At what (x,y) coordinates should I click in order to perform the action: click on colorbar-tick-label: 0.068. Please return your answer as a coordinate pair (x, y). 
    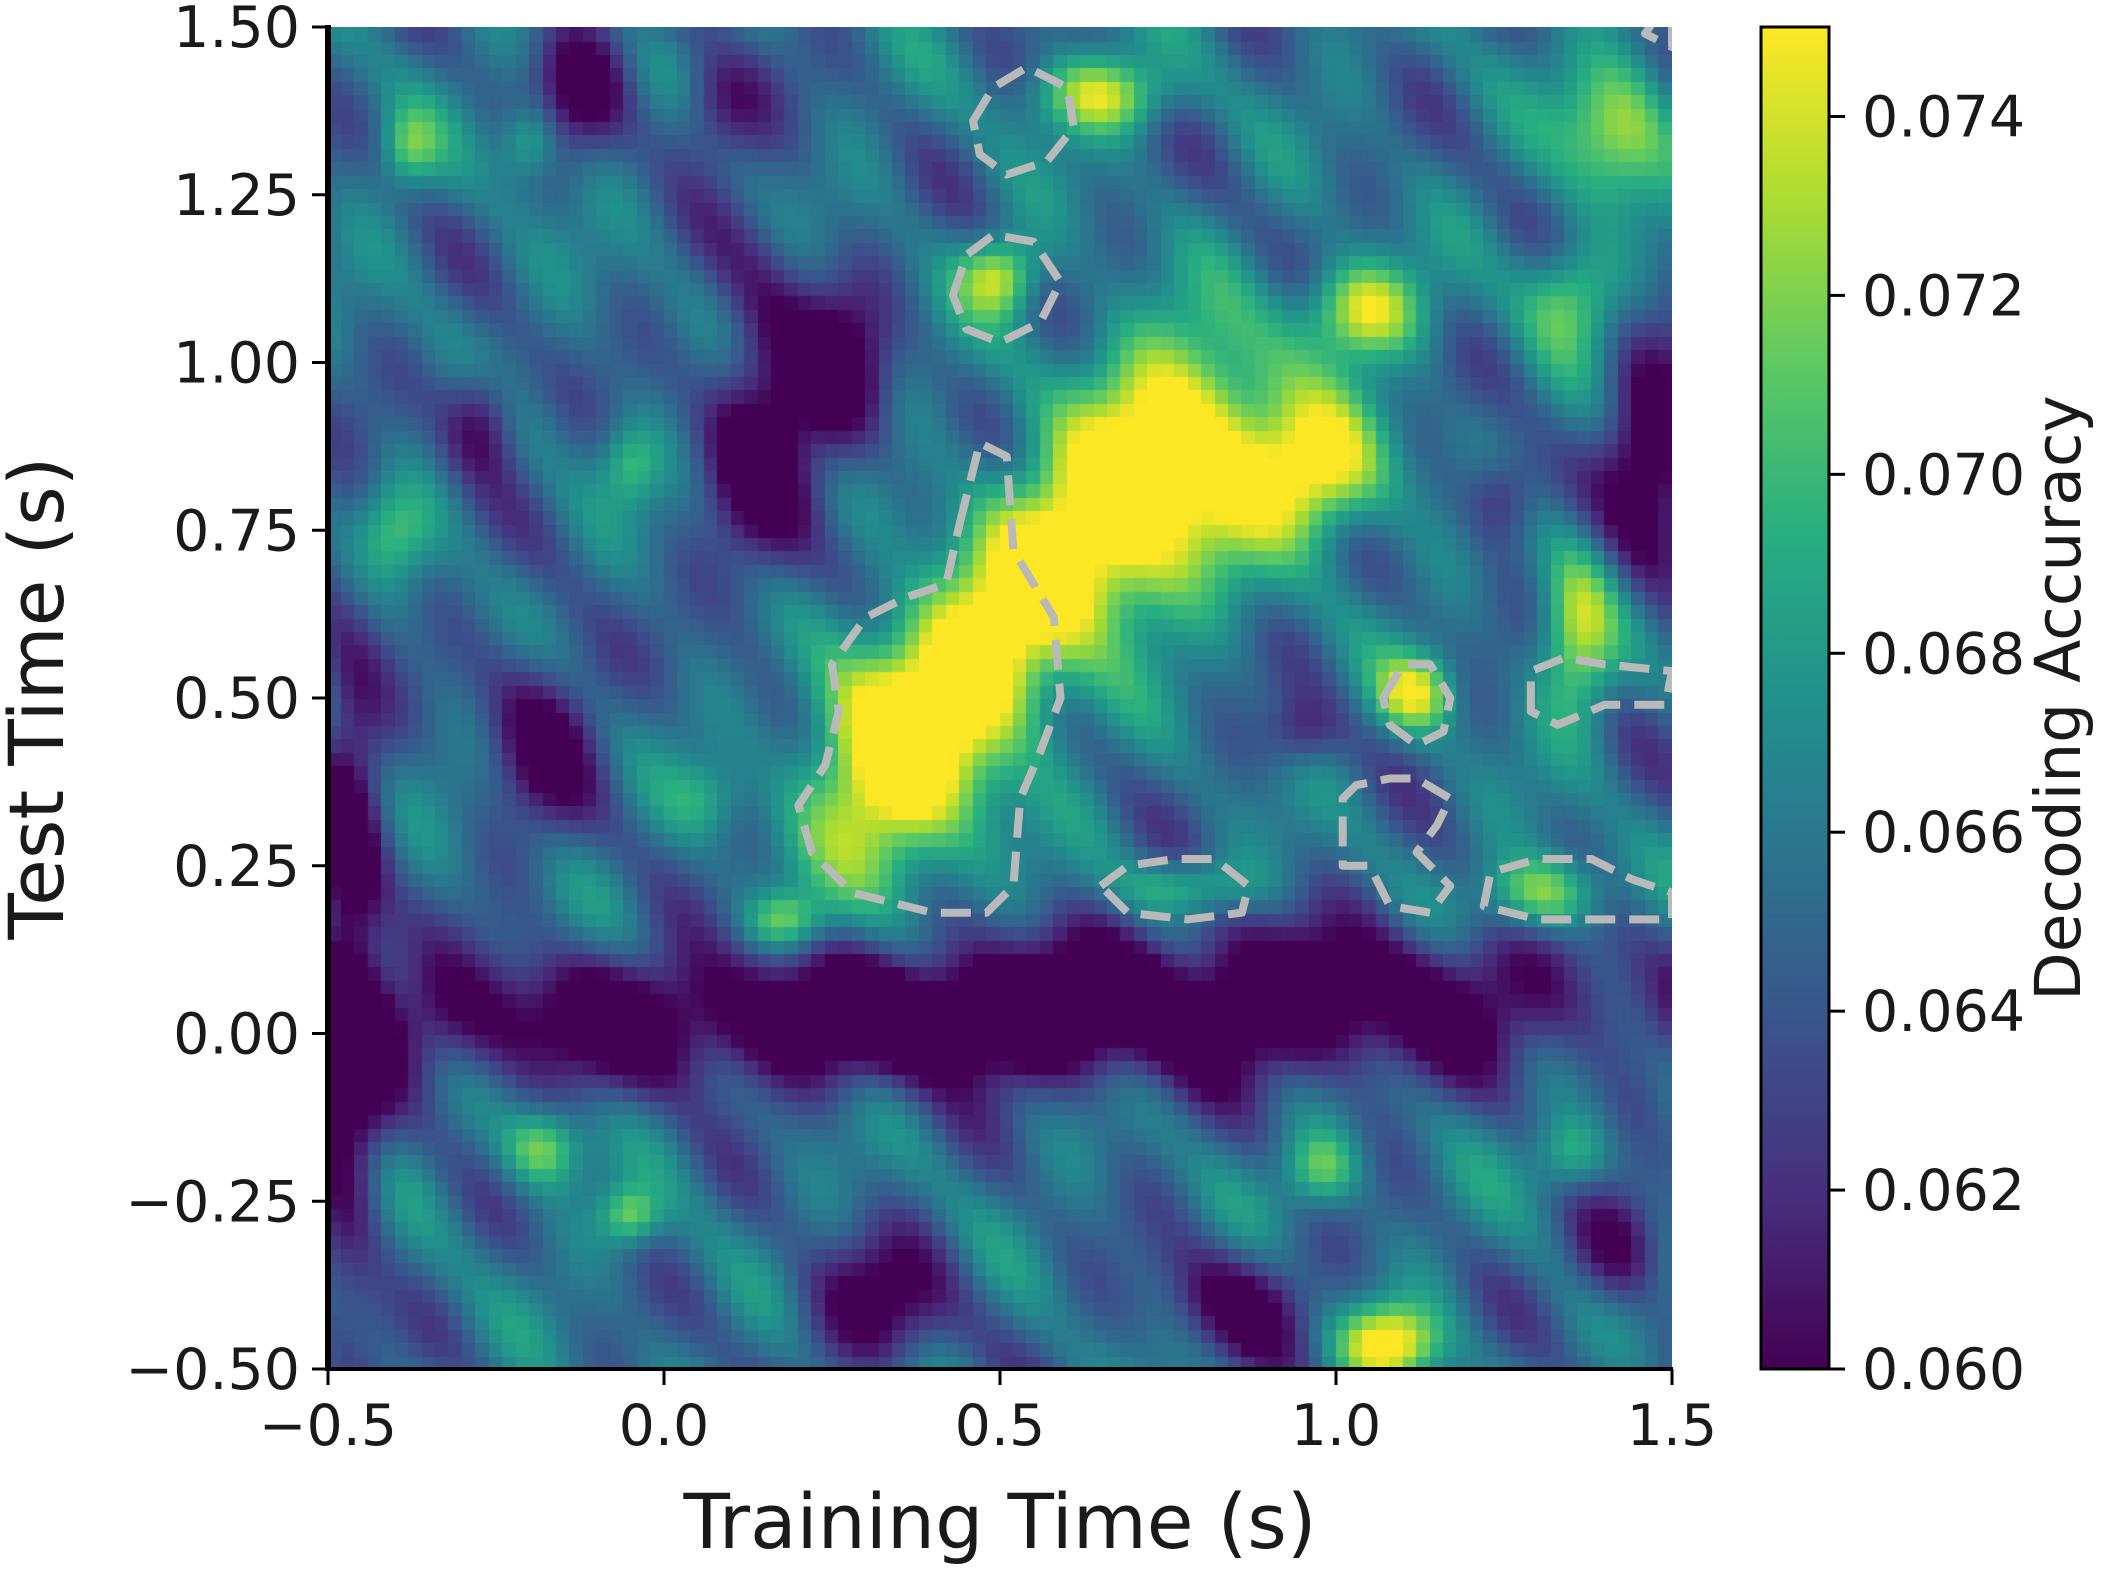
    Looking at the image, I should click on (1943, 654).